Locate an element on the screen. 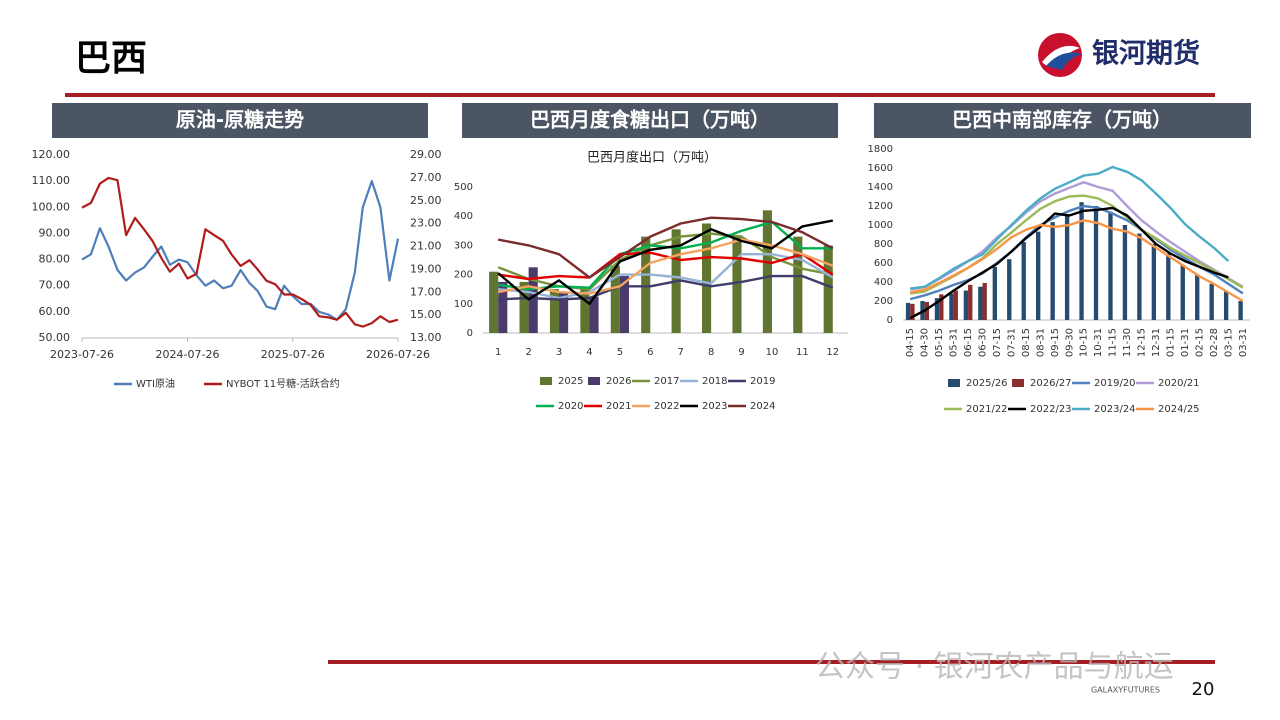 The height and width of the screenshot is (720, 1280). x-tick-label: 4 is located at coordinates (589, 352).